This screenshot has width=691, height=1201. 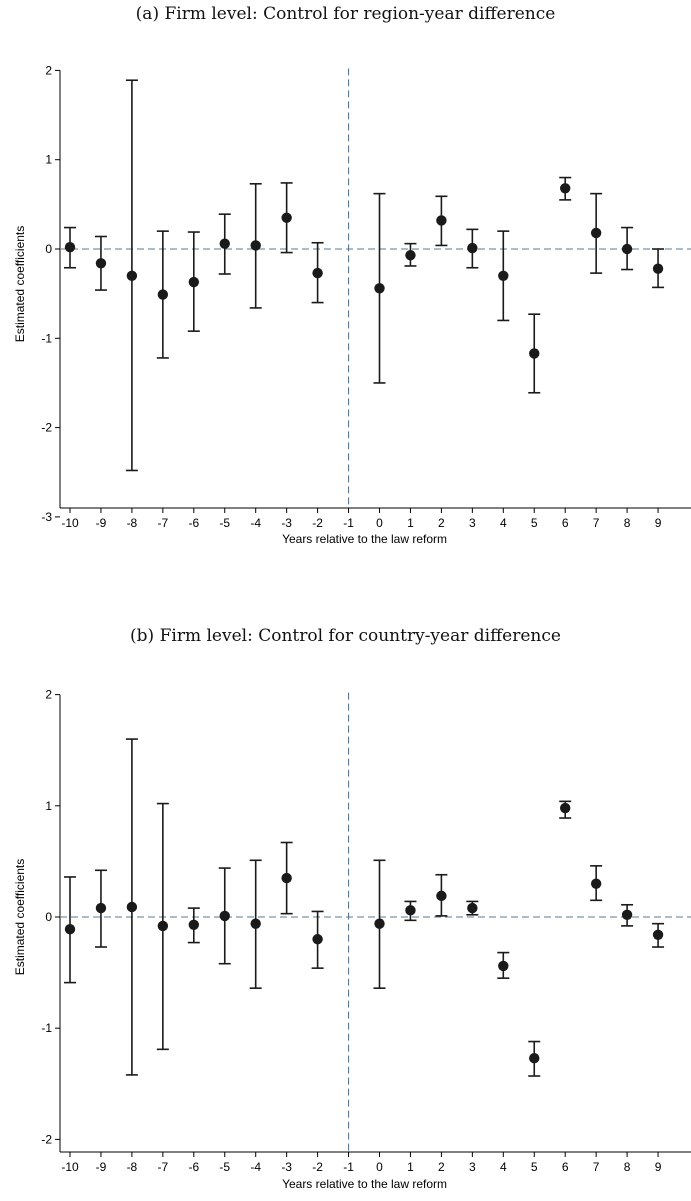 I want to click on x-tick-label: 8, so click(x=627, y=523).